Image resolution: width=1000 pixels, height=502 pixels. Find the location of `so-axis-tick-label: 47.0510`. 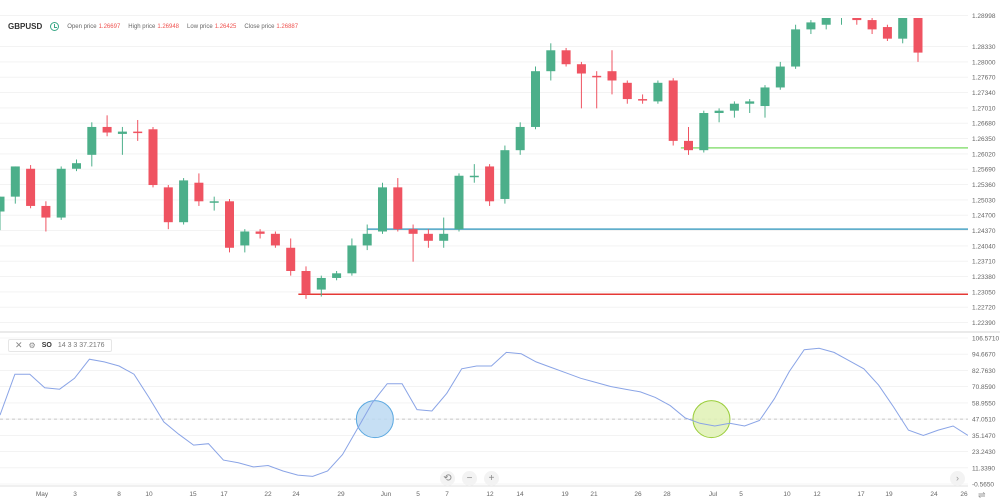

so-axis-tick-label: 47.0510 is located at coordinates (984, 420).